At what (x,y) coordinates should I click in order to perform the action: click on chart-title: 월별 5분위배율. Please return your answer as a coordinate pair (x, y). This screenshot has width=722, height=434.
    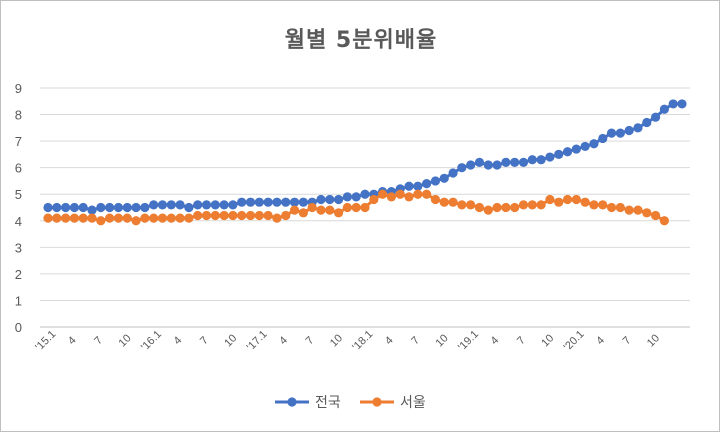
    Looking at the image, I should click on (361, 40).